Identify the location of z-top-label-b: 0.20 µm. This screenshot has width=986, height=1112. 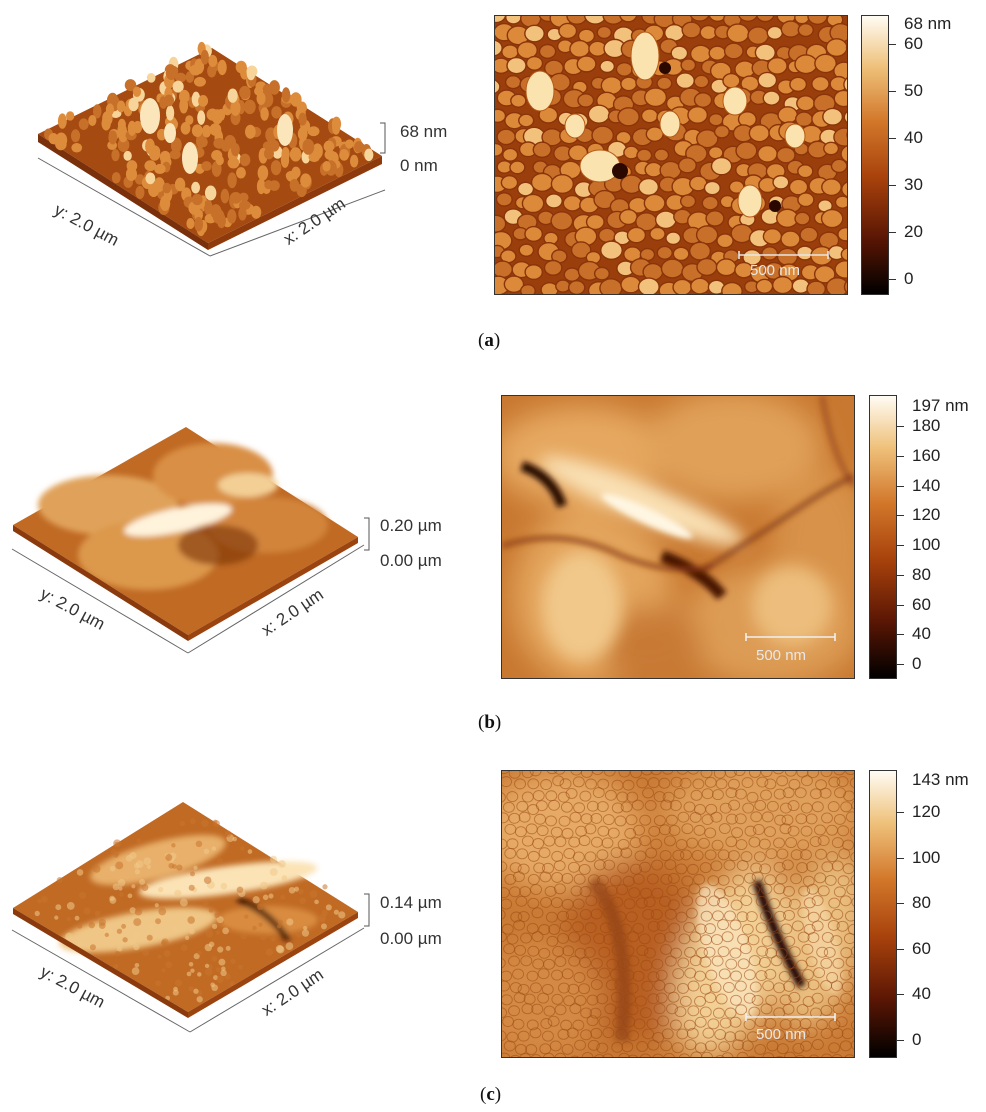
(411, 525).